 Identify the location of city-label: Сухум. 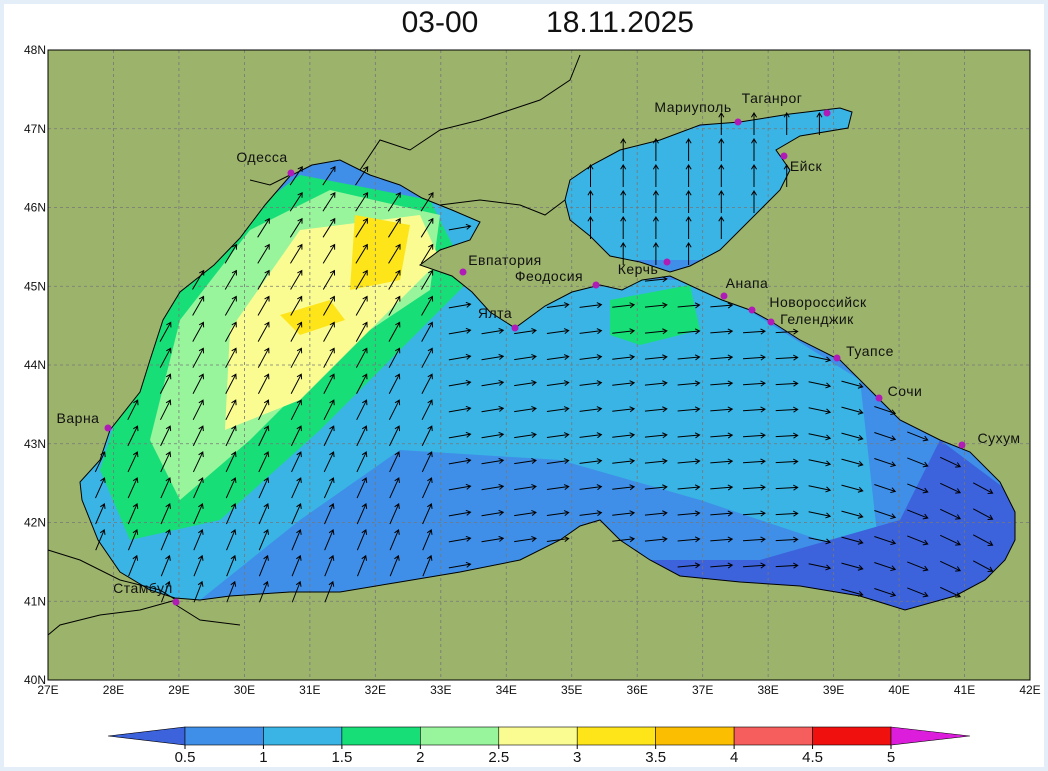
(998, 438).